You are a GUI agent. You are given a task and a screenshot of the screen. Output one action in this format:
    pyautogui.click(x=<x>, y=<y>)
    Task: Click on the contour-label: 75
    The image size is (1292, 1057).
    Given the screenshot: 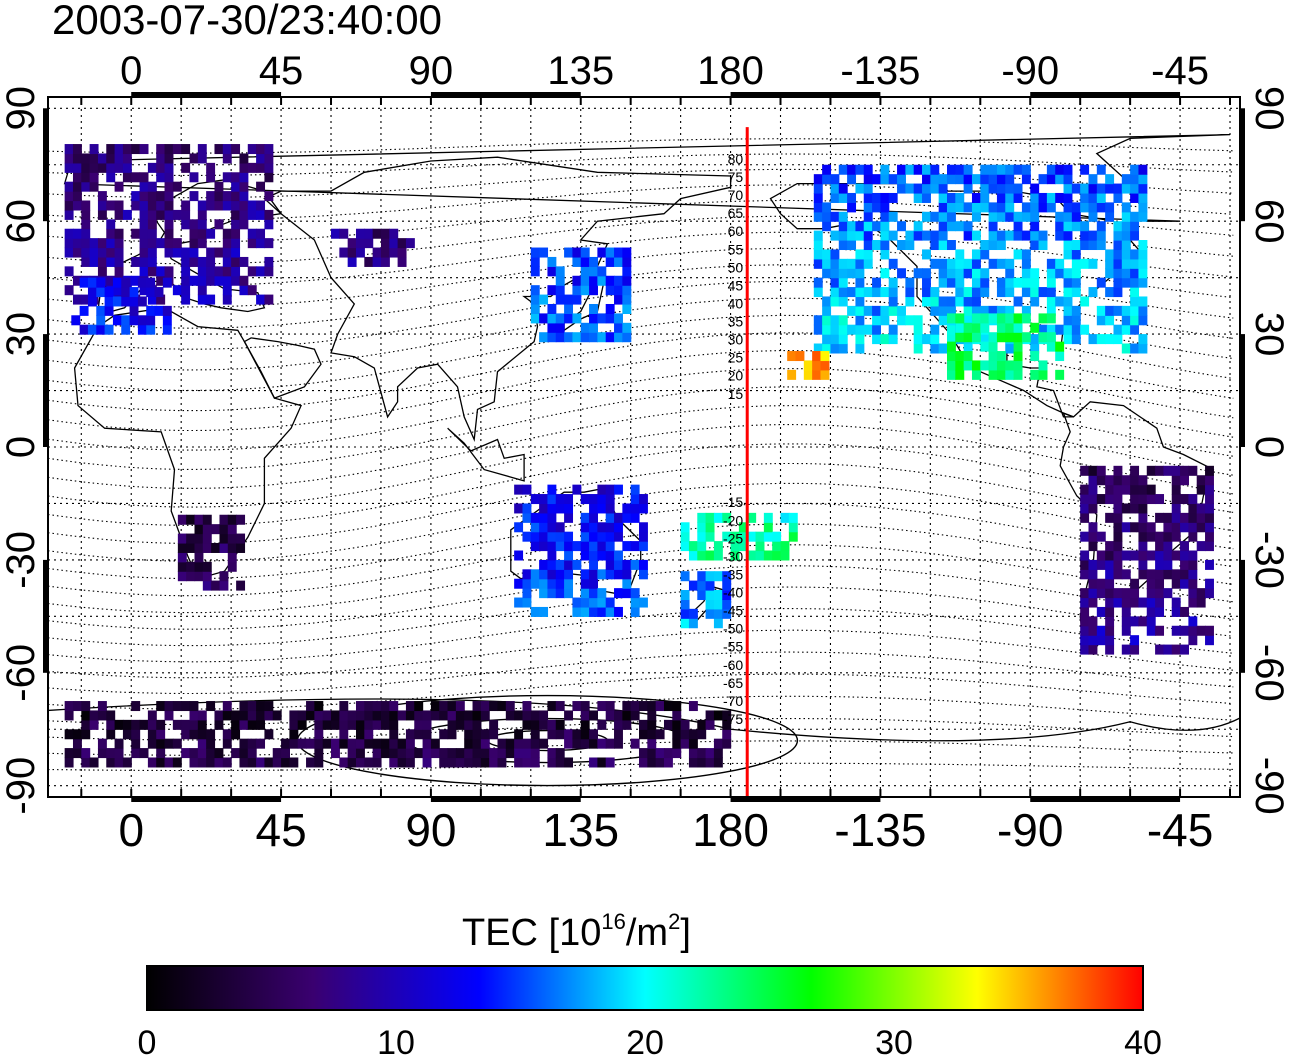 What is the action you would take?
    pyautogui.click(x=736, y=177)
    